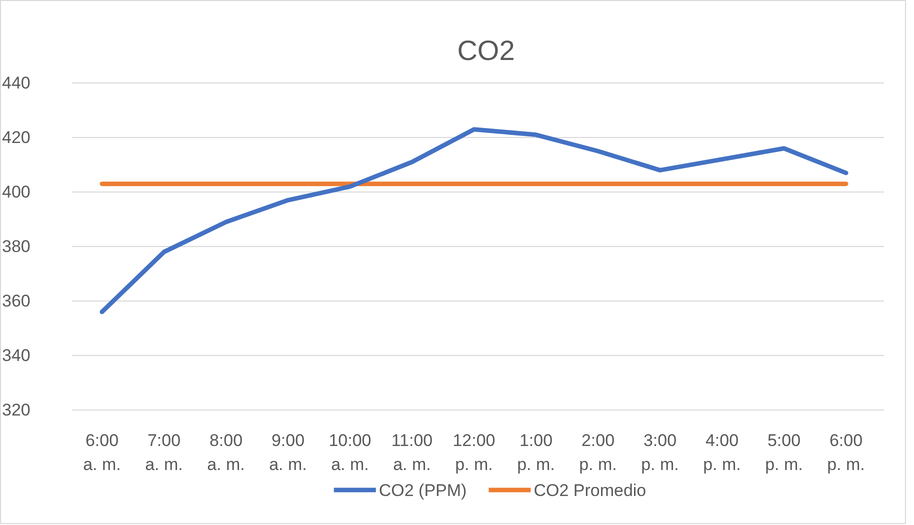 This screenshot has width=914, height=525. I want to click on y-tick-label: 380, so click(16, 246).